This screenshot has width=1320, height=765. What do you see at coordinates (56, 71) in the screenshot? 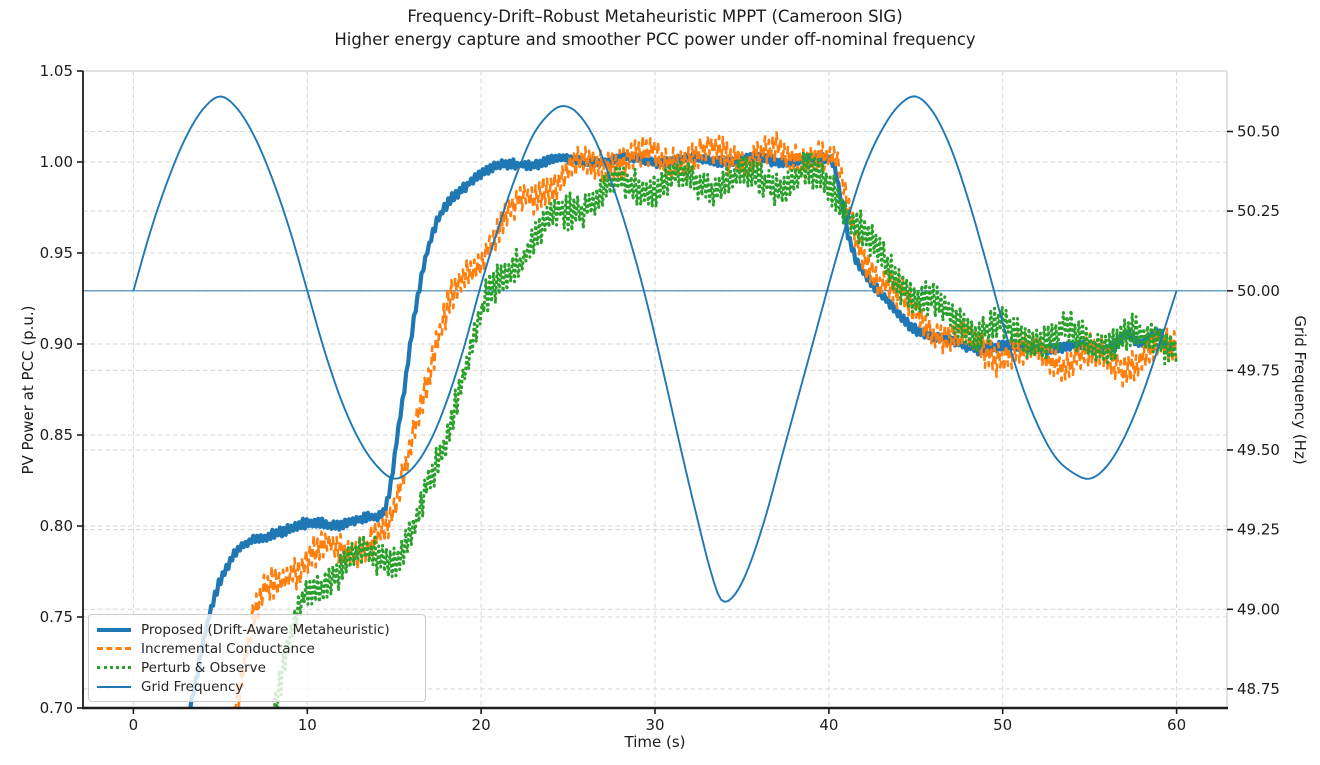
I see `left-y-tick-label-7: 1.05` at bounding box center [56, 71].